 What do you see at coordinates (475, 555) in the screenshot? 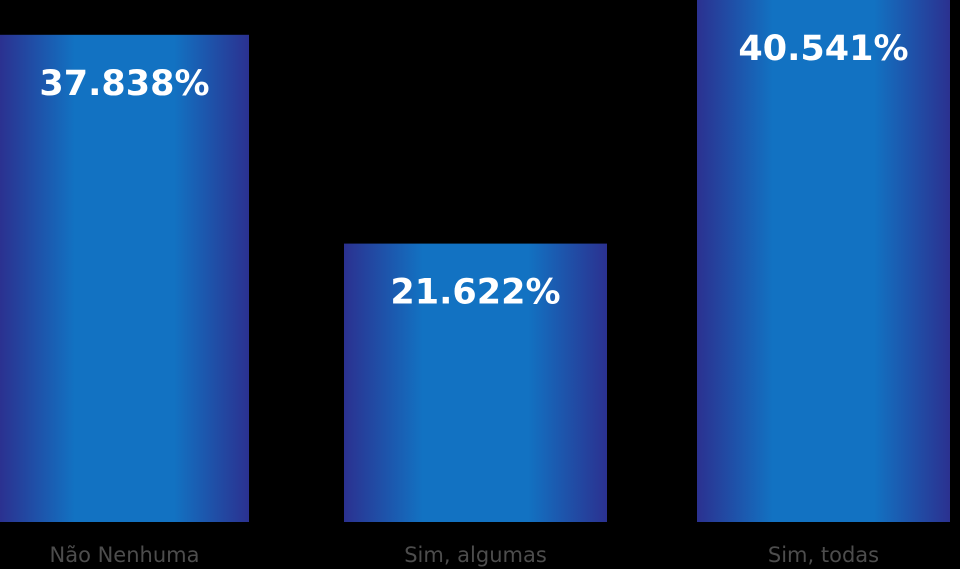
I see `category-label: Sim, algumas` at bounding box center [475, 555].